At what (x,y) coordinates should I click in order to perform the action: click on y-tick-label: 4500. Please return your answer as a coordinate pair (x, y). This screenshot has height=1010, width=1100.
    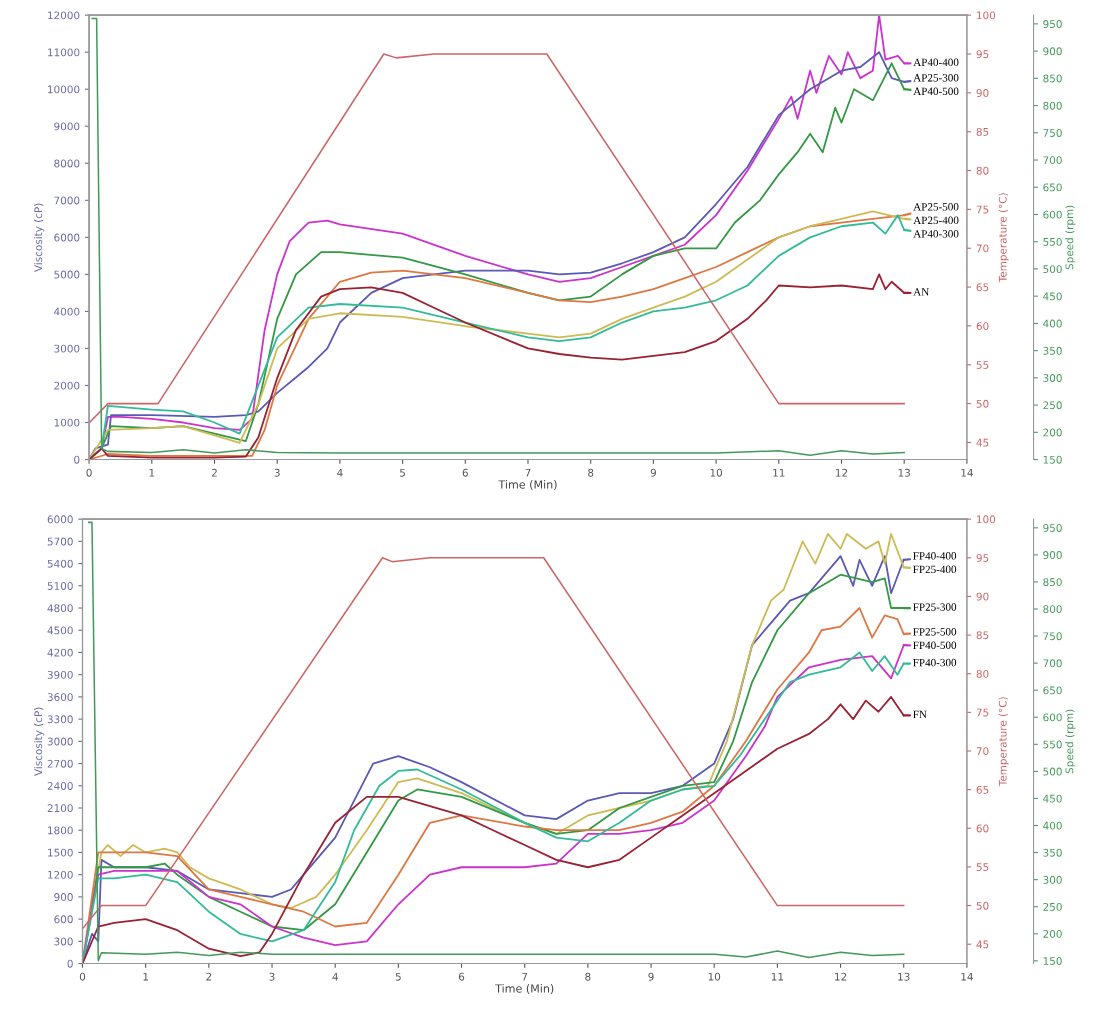
    Looking at the image, I should click on (60, 630).